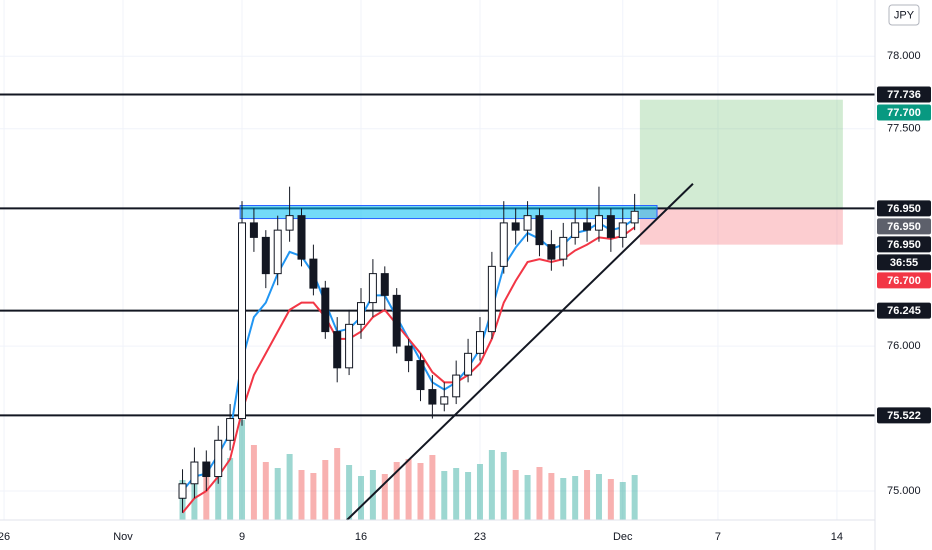 The height and width of the screenshot is (550, 932). Describe the element at coordinates (904, 129) in the screenshot. I see `y-tick-label: 77.500` at that location.